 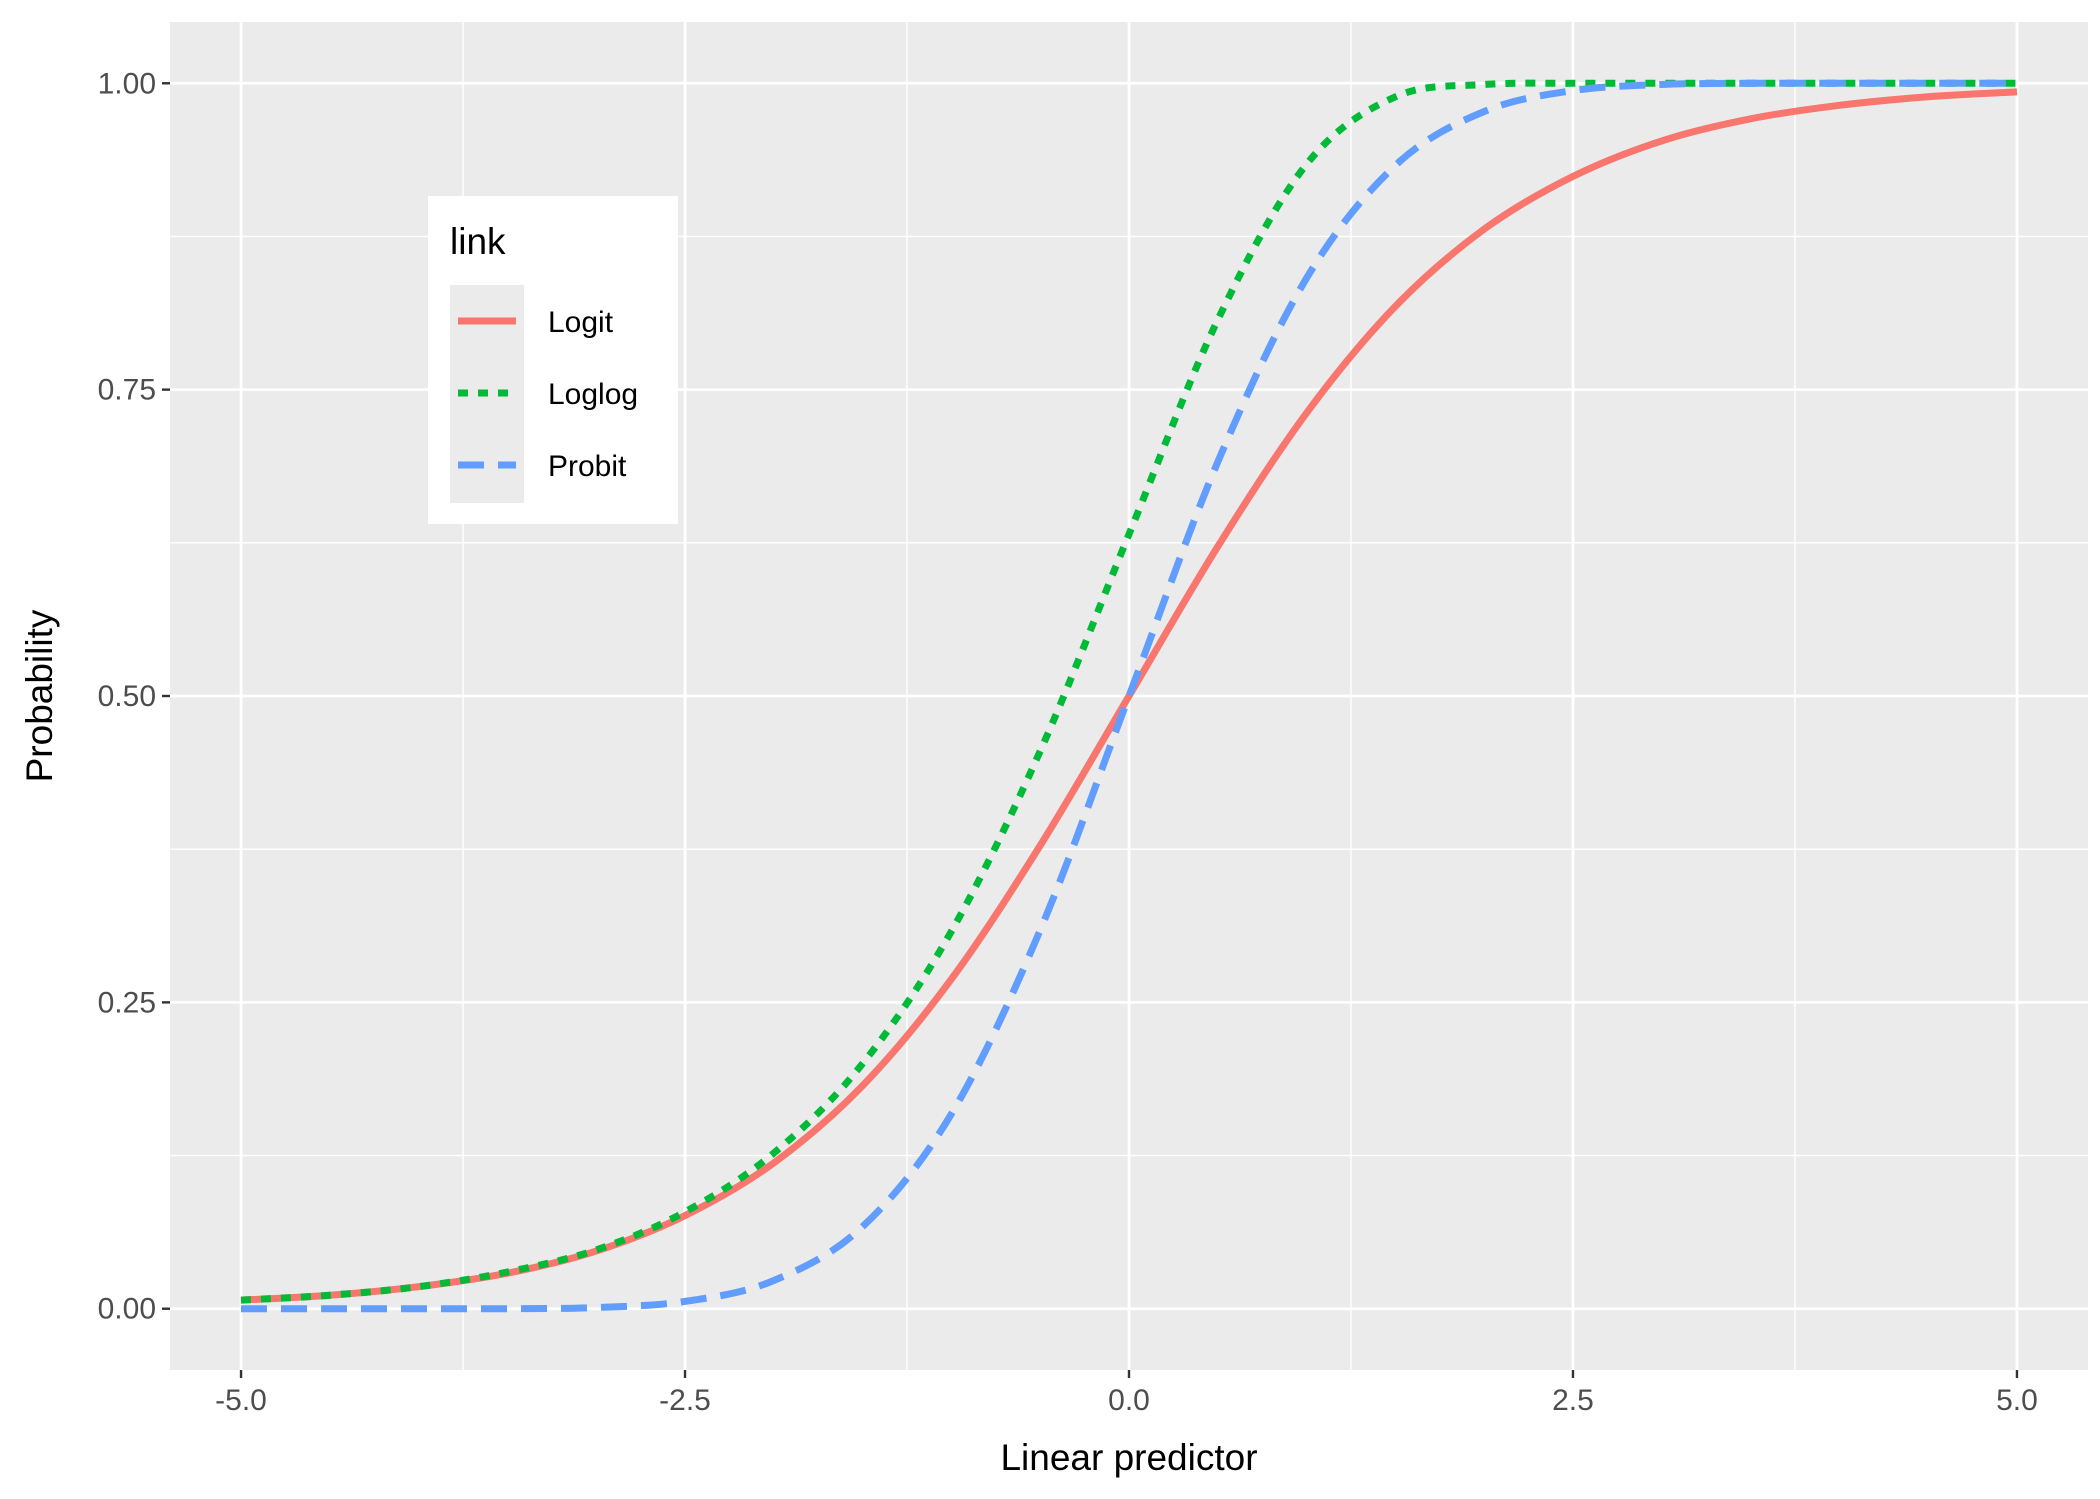 I want to click on x-tick-label: -2.5, so click(x=685, y=1400).